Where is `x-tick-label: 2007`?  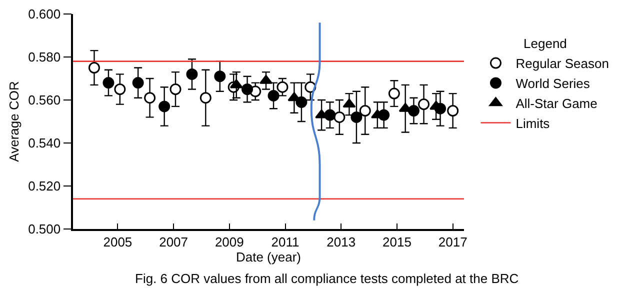
x-tick-label: 2007 is located at coordinates (173, 242).